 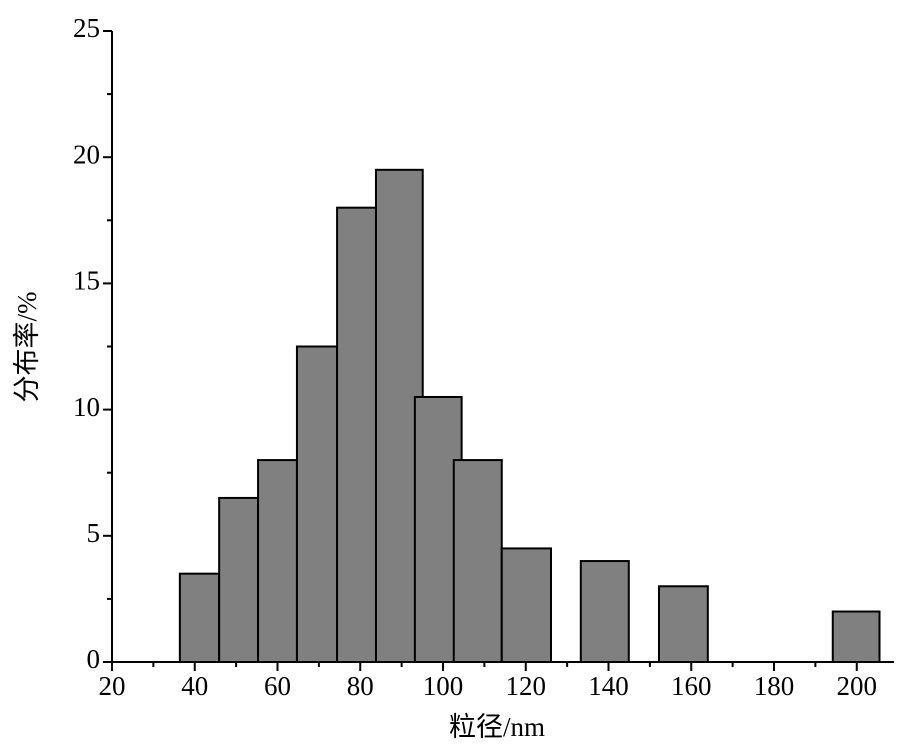 What do you see at coordinates (691, 686) in the screenshot?
I see `x-tick-label: 160` at bounding box center [691, 686].